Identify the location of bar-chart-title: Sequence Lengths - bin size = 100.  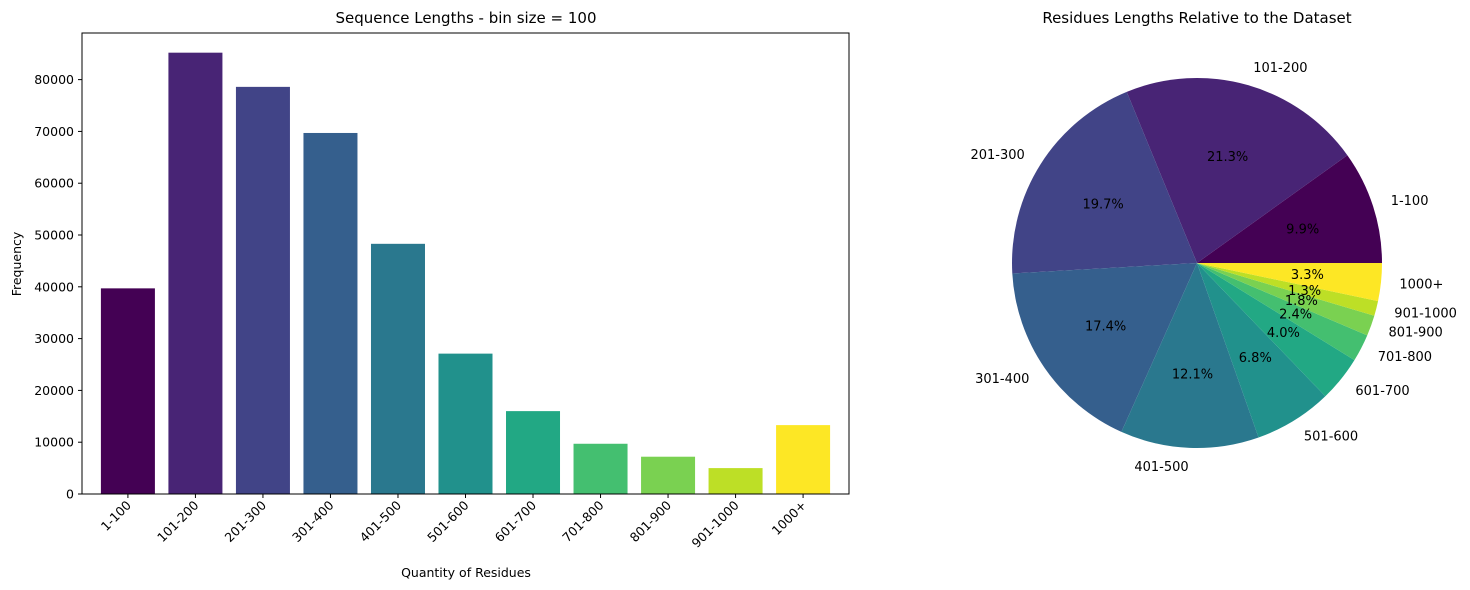
(465, 18).